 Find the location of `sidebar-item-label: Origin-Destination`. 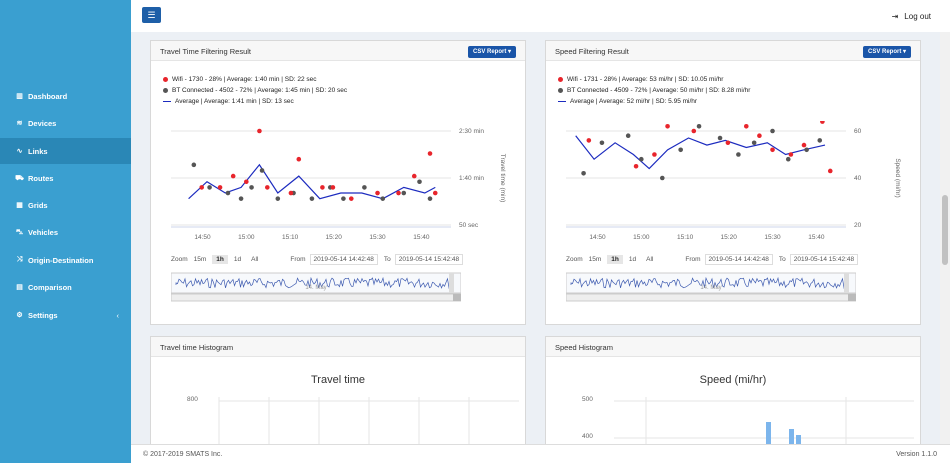

sidebar-item-label: Origin-Destination is located at coordinates (61, 260).